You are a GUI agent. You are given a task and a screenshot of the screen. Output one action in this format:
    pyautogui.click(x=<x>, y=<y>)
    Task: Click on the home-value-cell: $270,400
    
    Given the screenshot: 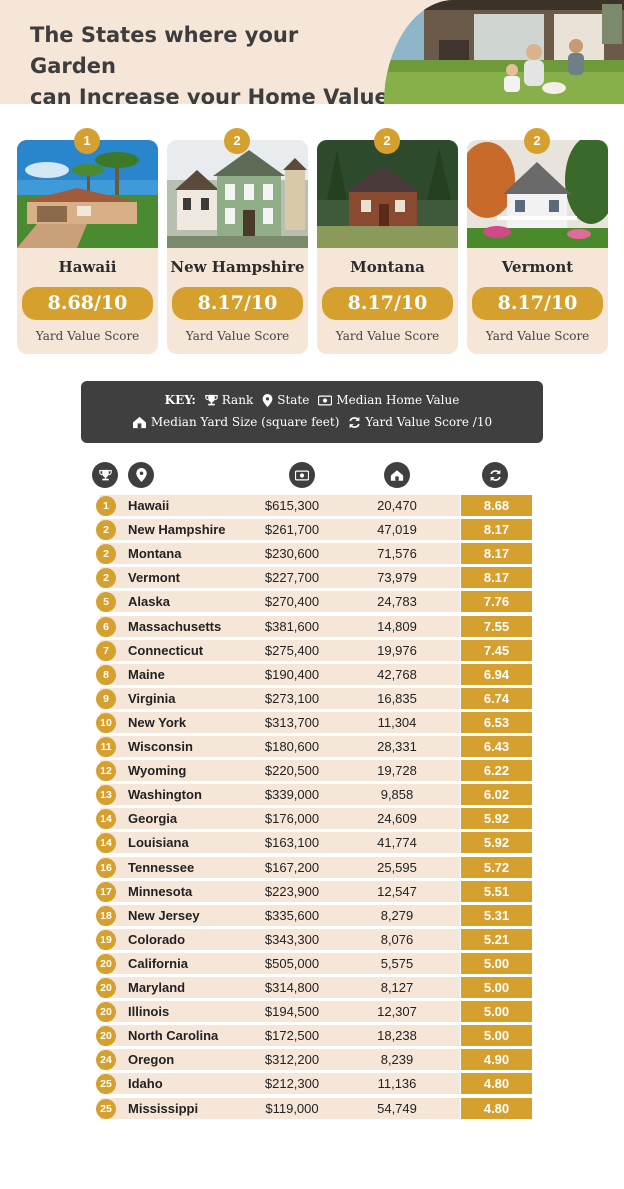 What is the action you would take?
    pyautogui.click(x=292, y=602)
    